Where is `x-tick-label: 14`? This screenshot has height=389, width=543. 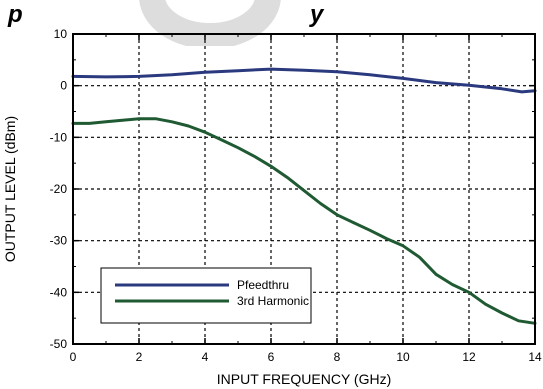 x-tick-label: 14 is located at coordinates (535, 357).